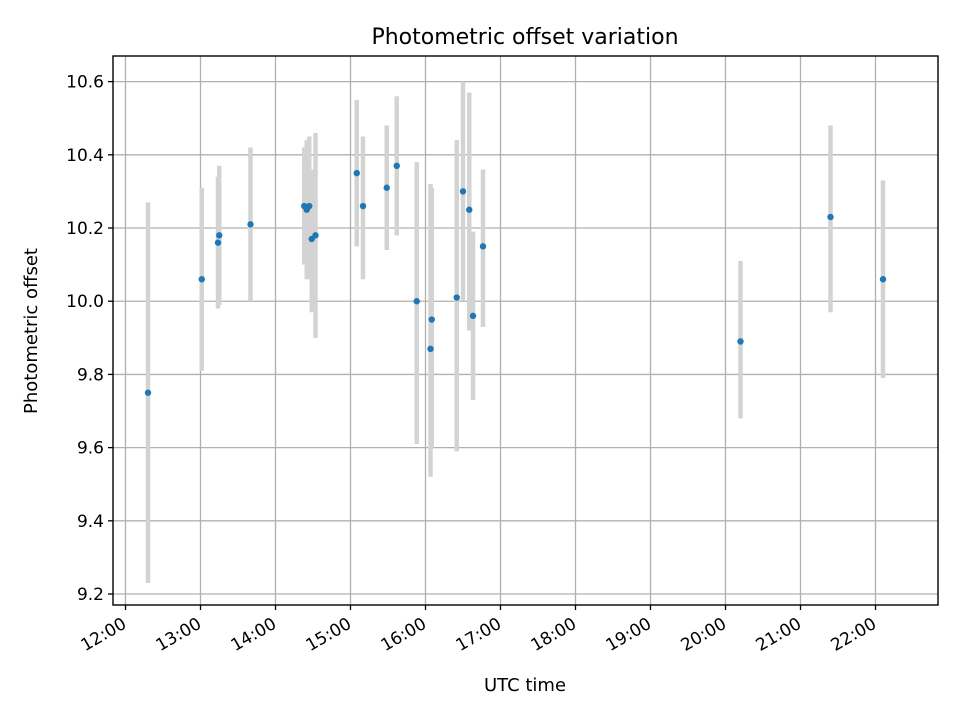 The image size is (960, 720). I want to click on y-tick-label: 9.8, so click(90, 375).